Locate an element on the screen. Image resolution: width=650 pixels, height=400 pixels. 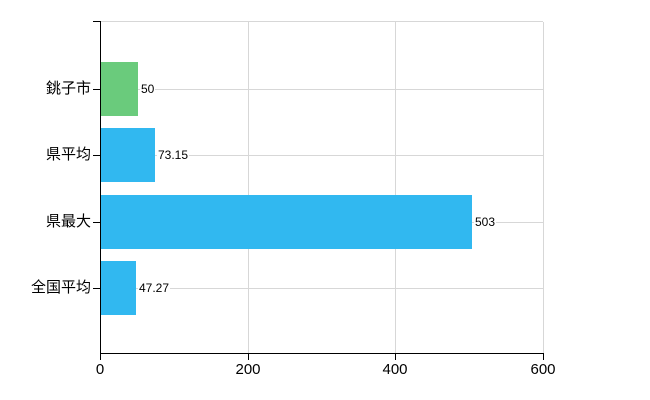
category-label-3: 全国平均 is located at coordinates (60, 287).